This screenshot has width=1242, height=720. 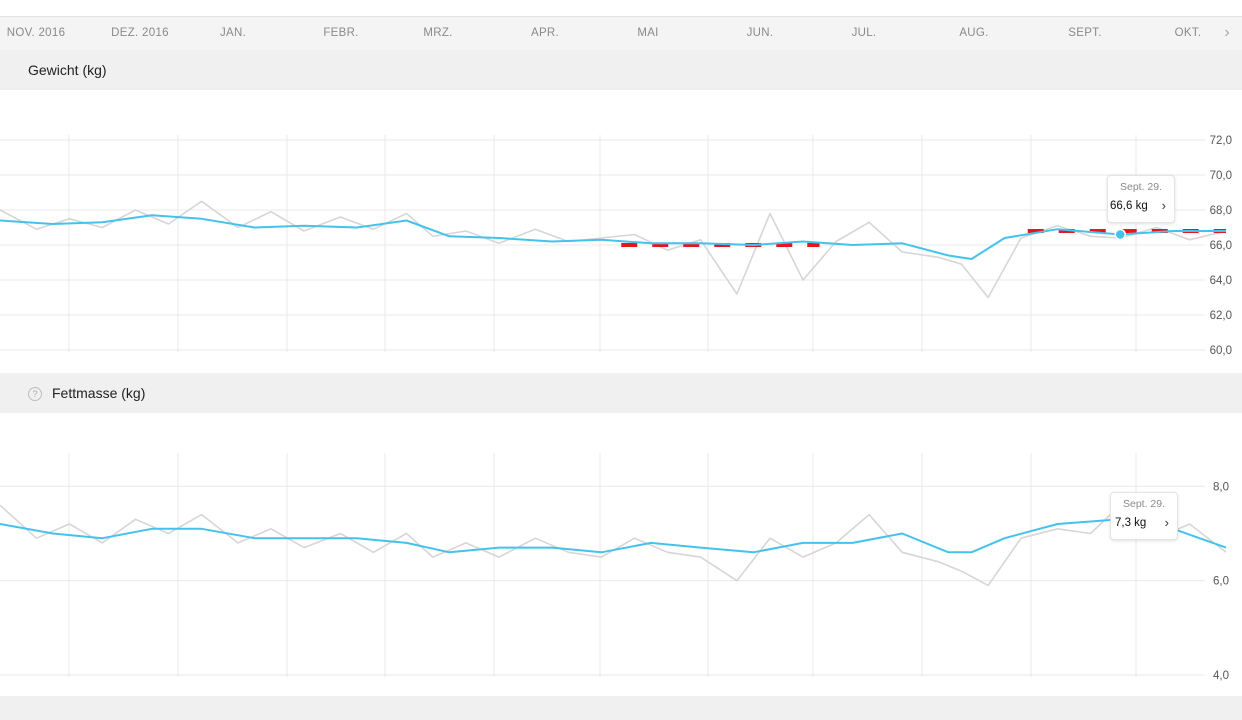 I want to click on weight-tooltip-value: 66,6 kg, so click(x=1129, y=206).